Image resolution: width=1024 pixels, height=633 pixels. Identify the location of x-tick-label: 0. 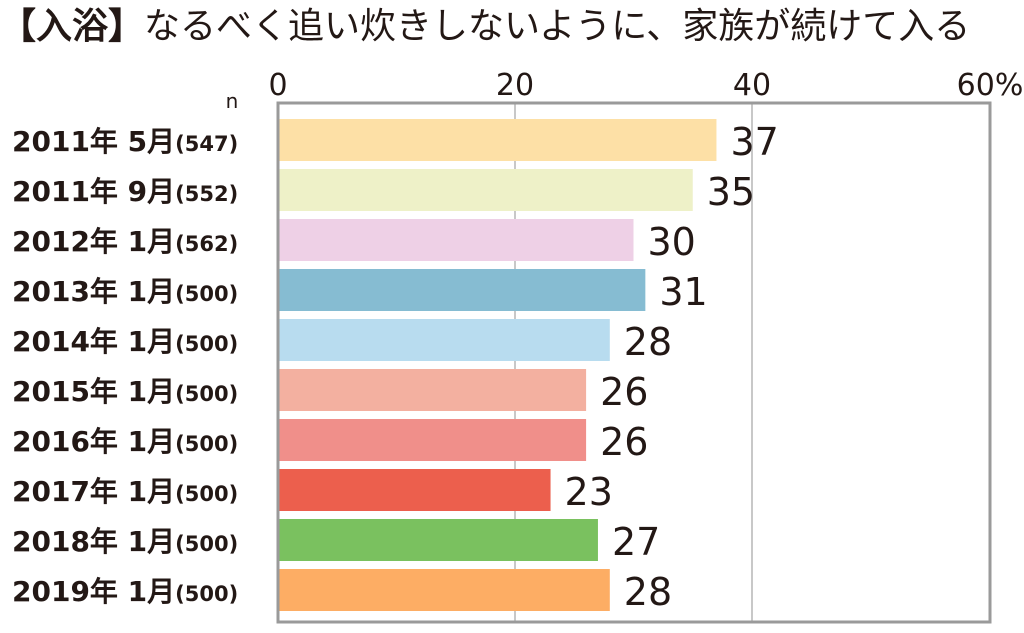
(277, 85).